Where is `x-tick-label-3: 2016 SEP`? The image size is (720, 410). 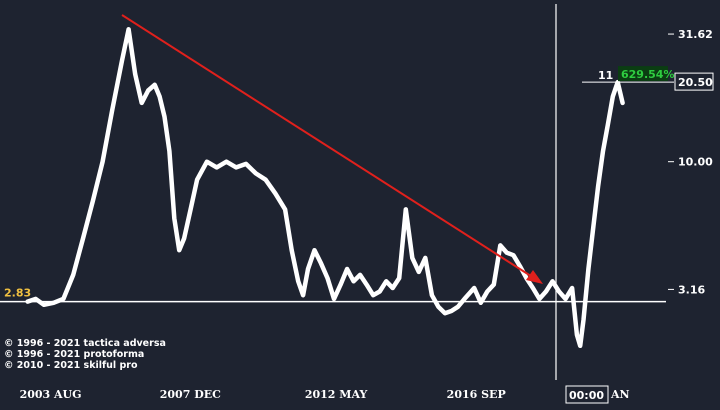 x-tick-label-3: 2016 SEP is located at coordinates (476, 394).